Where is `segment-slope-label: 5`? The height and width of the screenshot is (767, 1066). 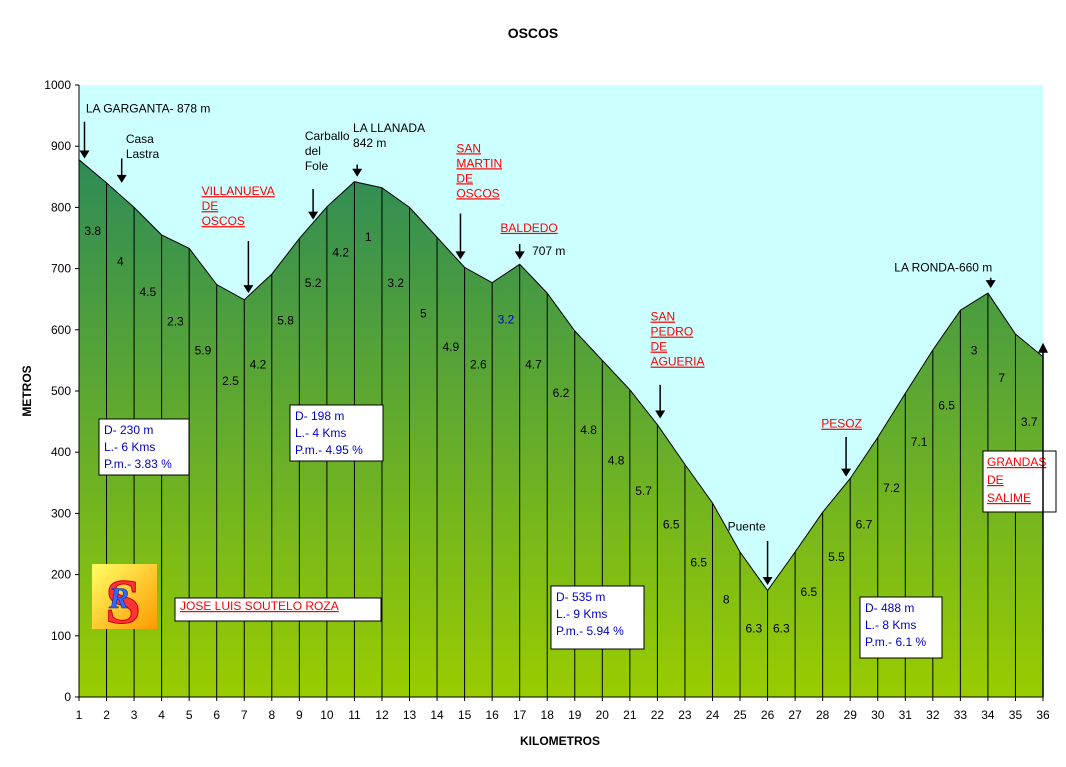 segment-slope-label: 5 is located at coordinates (423, 314).